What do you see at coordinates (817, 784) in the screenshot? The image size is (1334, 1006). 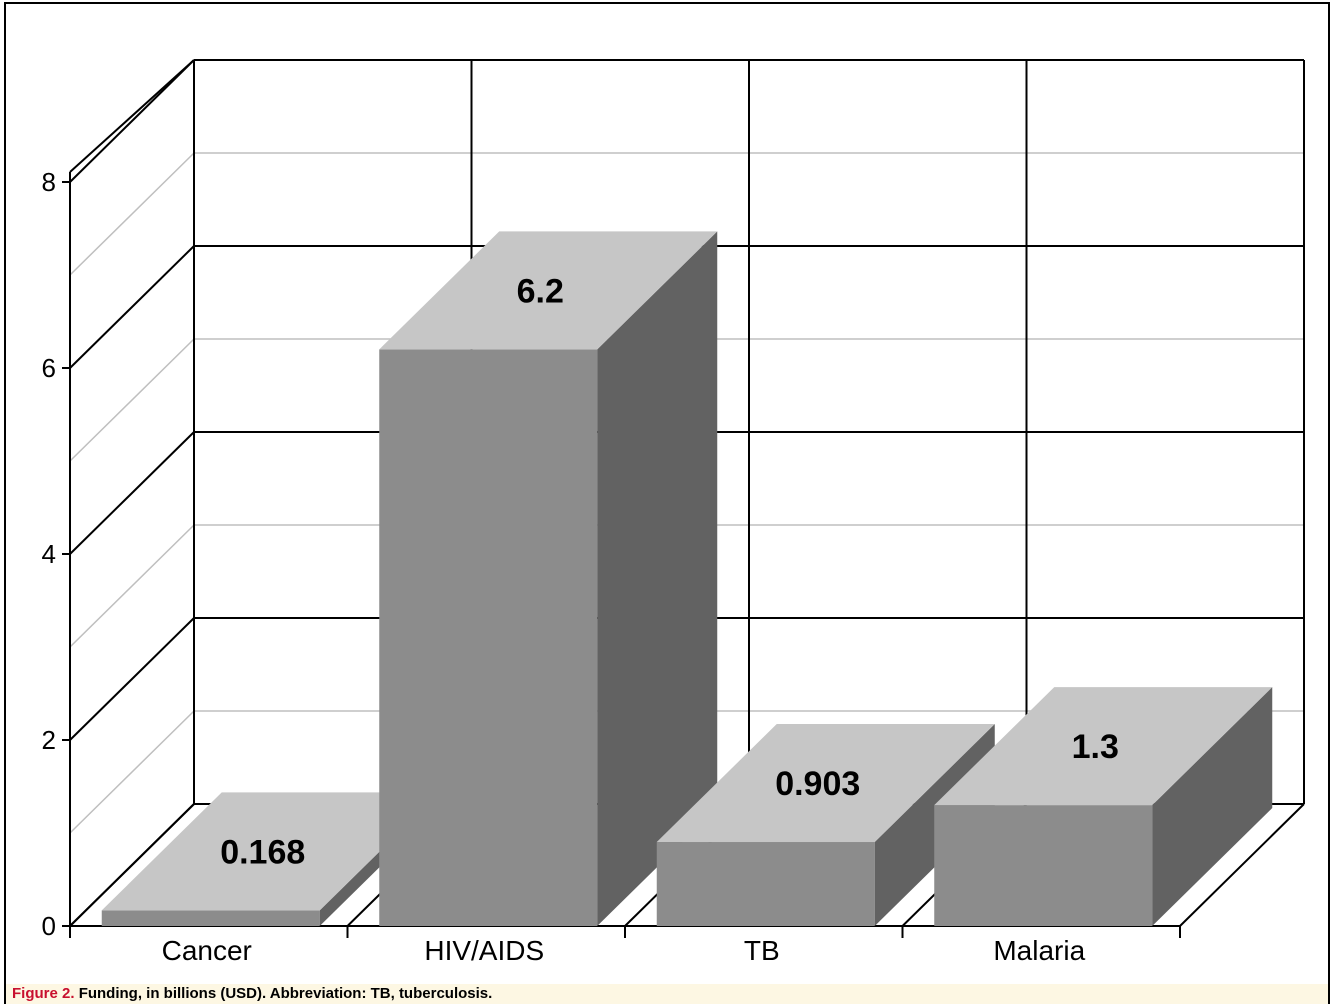 I see `data-label: 0.903` at bounding box center [817, 784].